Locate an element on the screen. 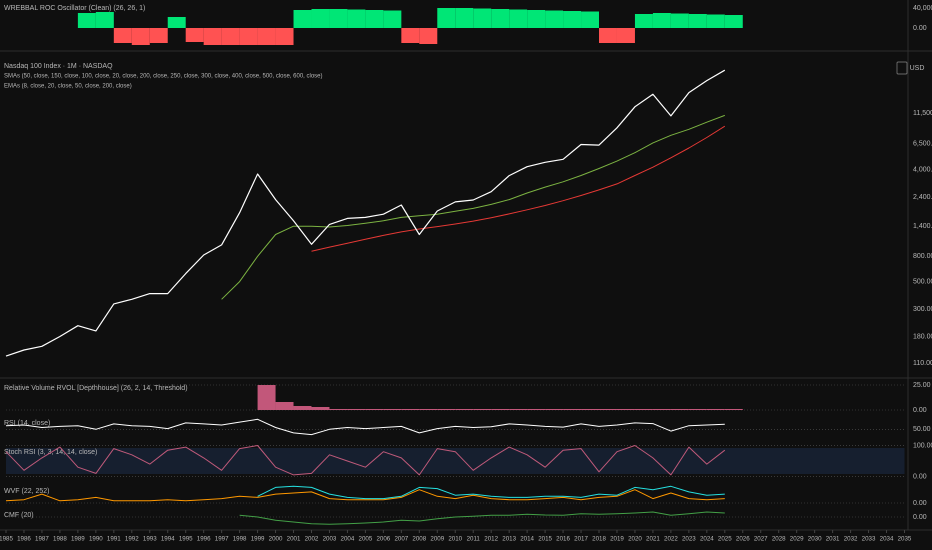 This screenshot has width=932, height=550. currency-label: USD is located at coordinates (917, 68).